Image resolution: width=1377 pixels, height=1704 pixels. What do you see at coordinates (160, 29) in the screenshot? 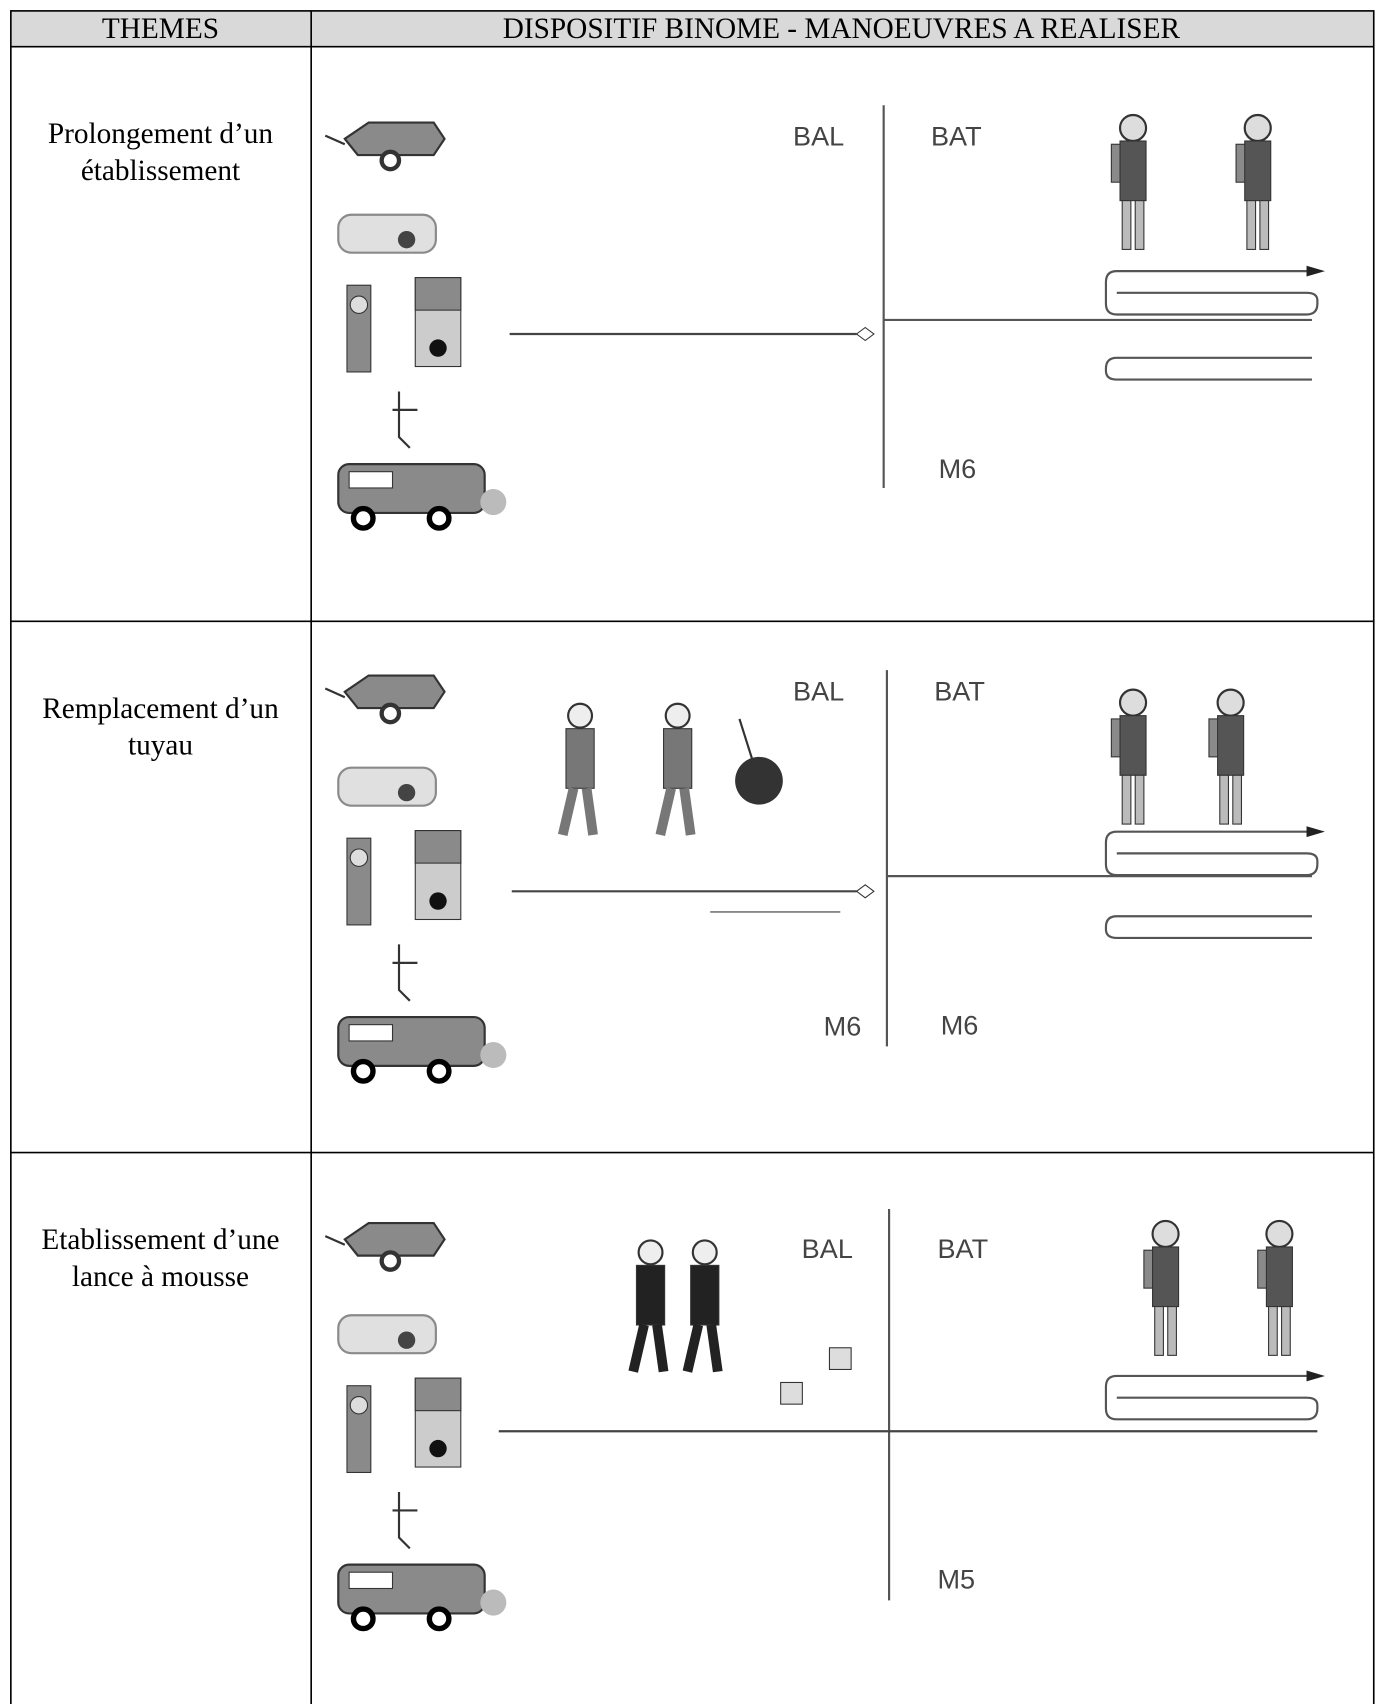
I see `header-themes: THEMES` at bounding box center [160, 29].